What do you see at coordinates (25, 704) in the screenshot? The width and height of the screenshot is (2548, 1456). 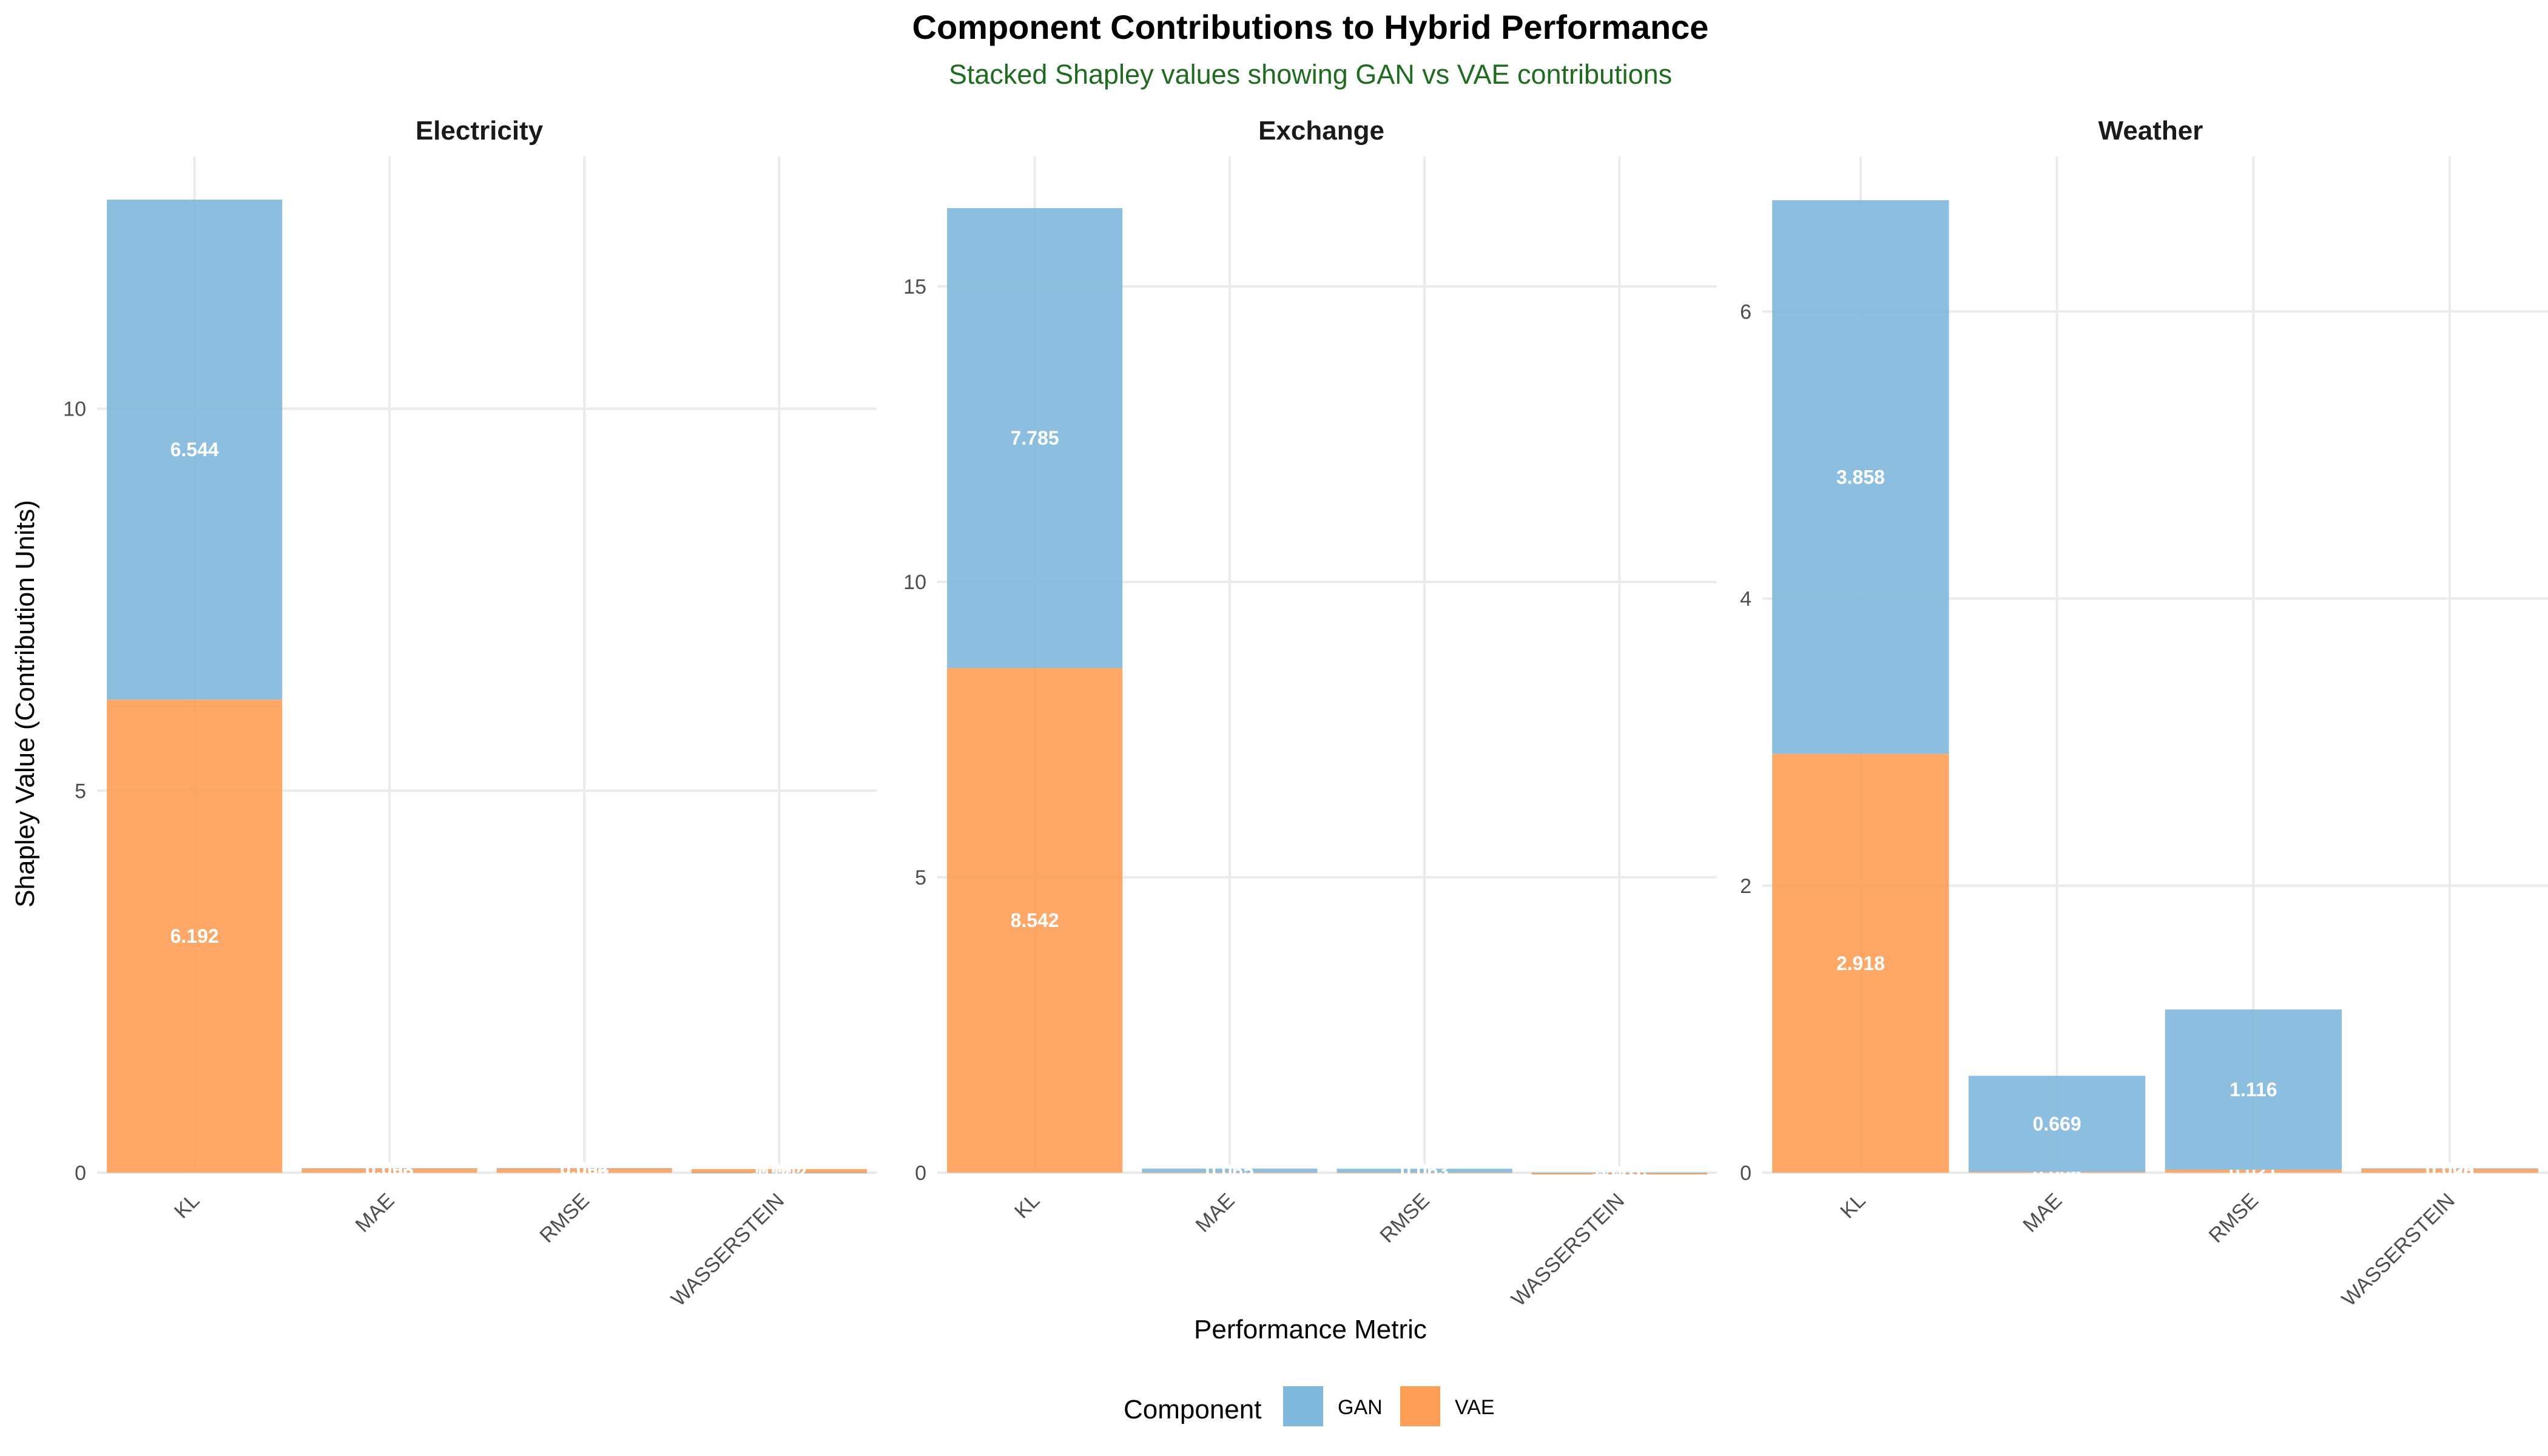 I see `y-axis-title: Shapley Value (Contribution Units)` at bounding box center [25, 704].